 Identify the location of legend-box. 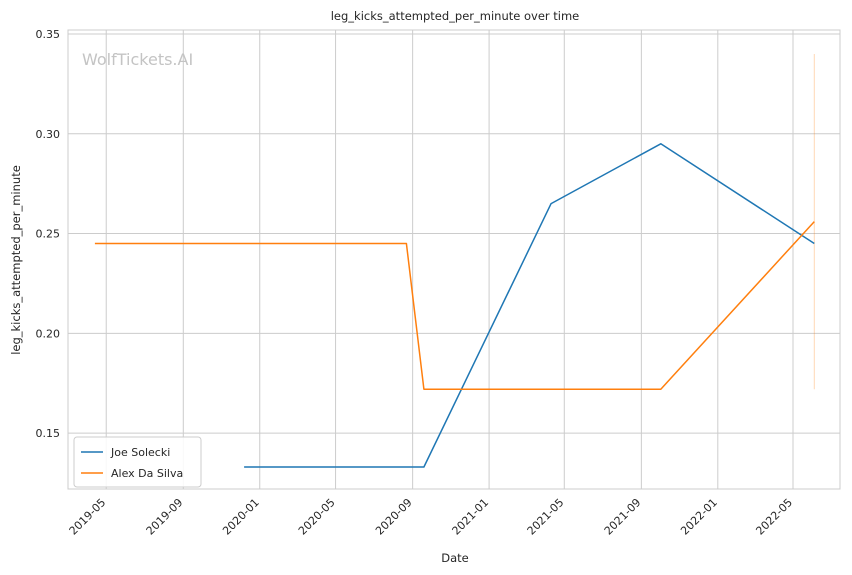
(137, 462).